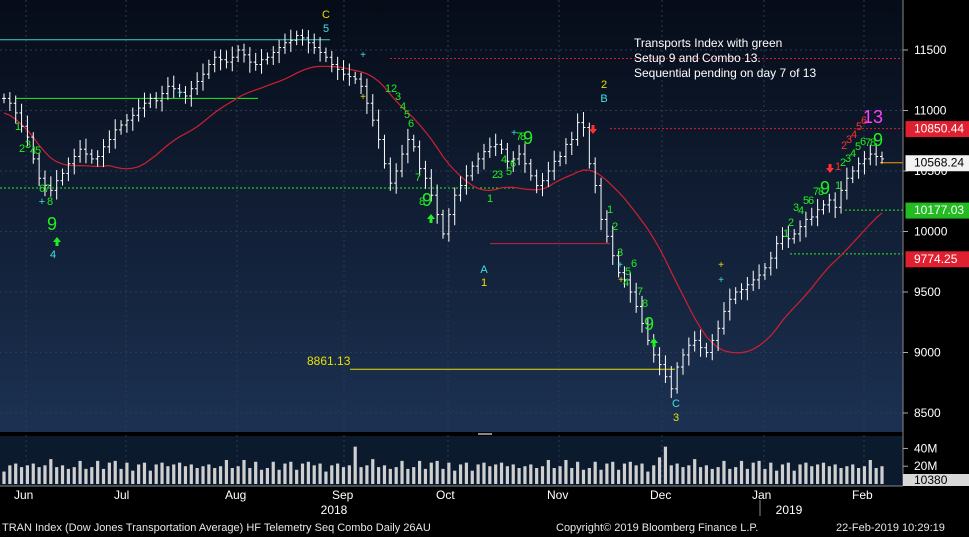  I want to click on td-count-label: 13, so click(873, 117).